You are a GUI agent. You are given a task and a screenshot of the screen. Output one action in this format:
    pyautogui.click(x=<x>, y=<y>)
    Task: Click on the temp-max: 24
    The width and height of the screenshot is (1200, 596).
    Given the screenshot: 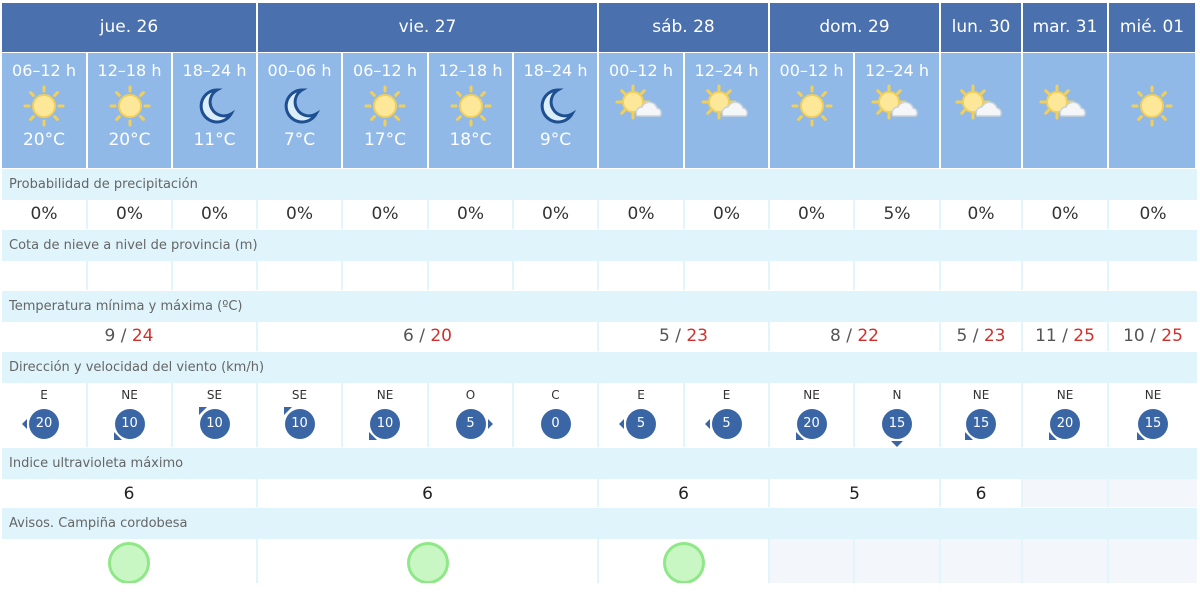 What is the action you would take?
    pyautogui.click(x=142, y=336)
    